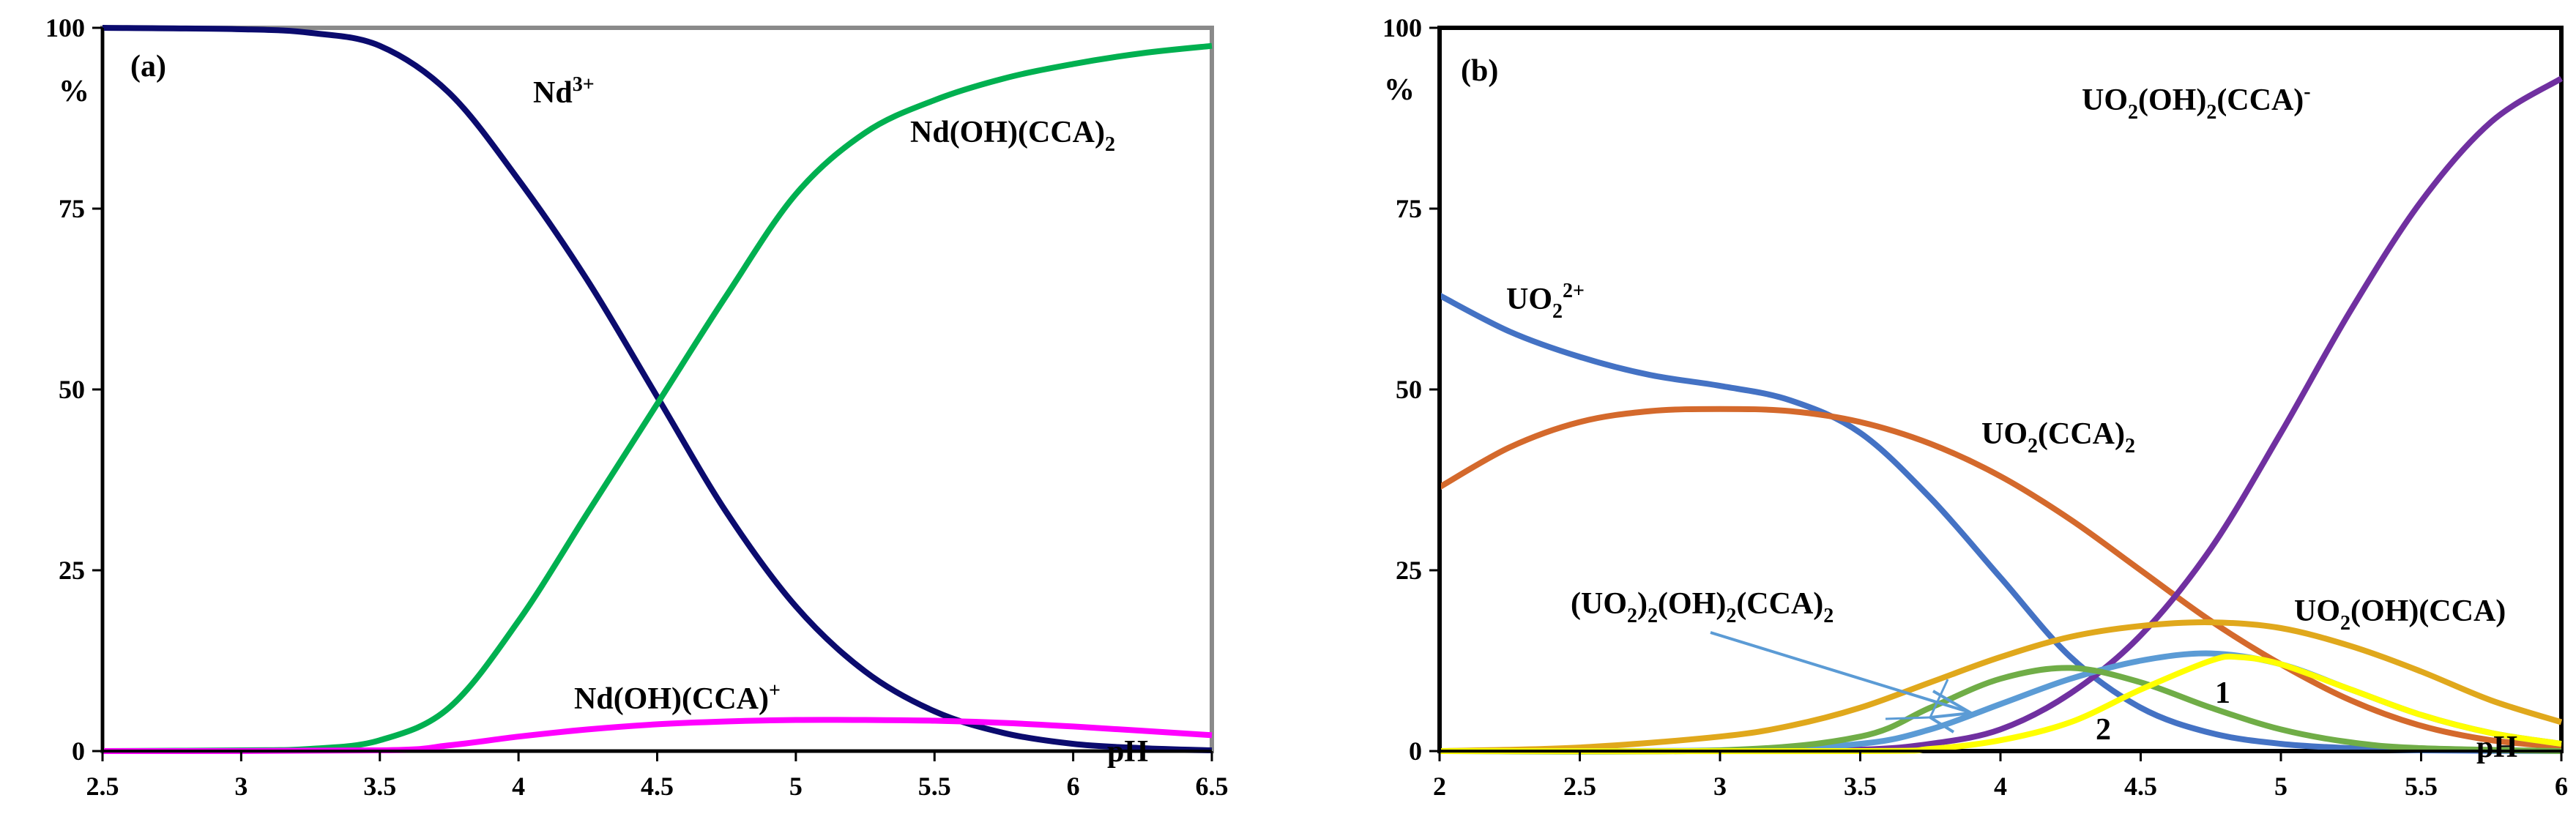 Image resolution: width=2576 pixels, height=836 pixels. Describe the element at coordinates (2058, 437) in the screenshot. I see `series-label-uo2cca2: UO2(CCA)2` at that location.